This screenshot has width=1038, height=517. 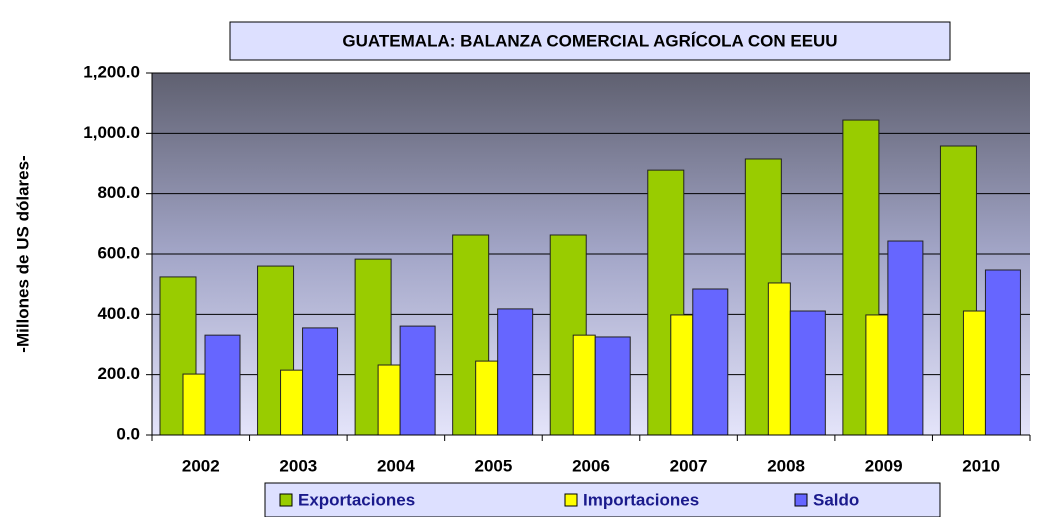 What do you see at coordinates (128, 433) in the screenshot?
I see `y-tick-label: 0.0` at bounding box center [128, 433].